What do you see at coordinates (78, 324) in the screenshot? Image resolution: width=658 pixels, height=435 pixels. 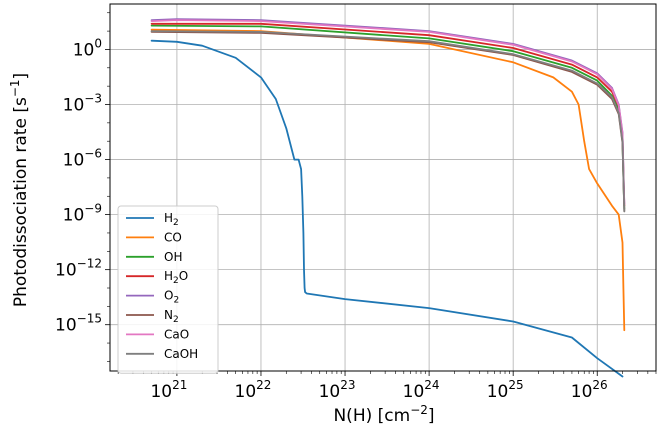 I see `y-tick-label: 10⁻¹⁵` at bounding box center [78, 324].